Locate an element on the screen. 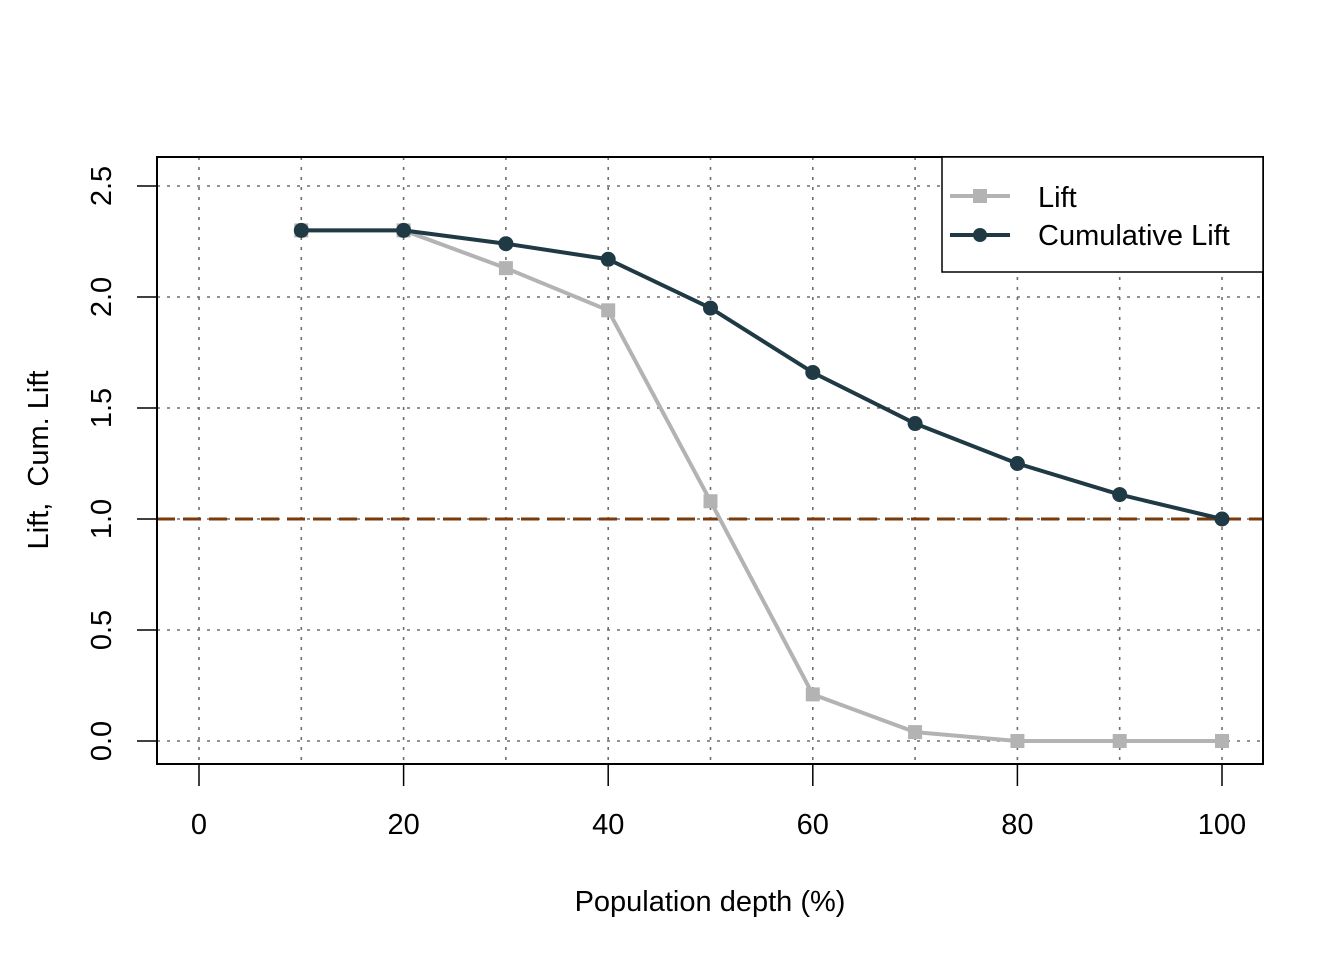 This screenshot has height=965, width=1344. legend-marker-circle-icon is located at coordinates (980, 235).